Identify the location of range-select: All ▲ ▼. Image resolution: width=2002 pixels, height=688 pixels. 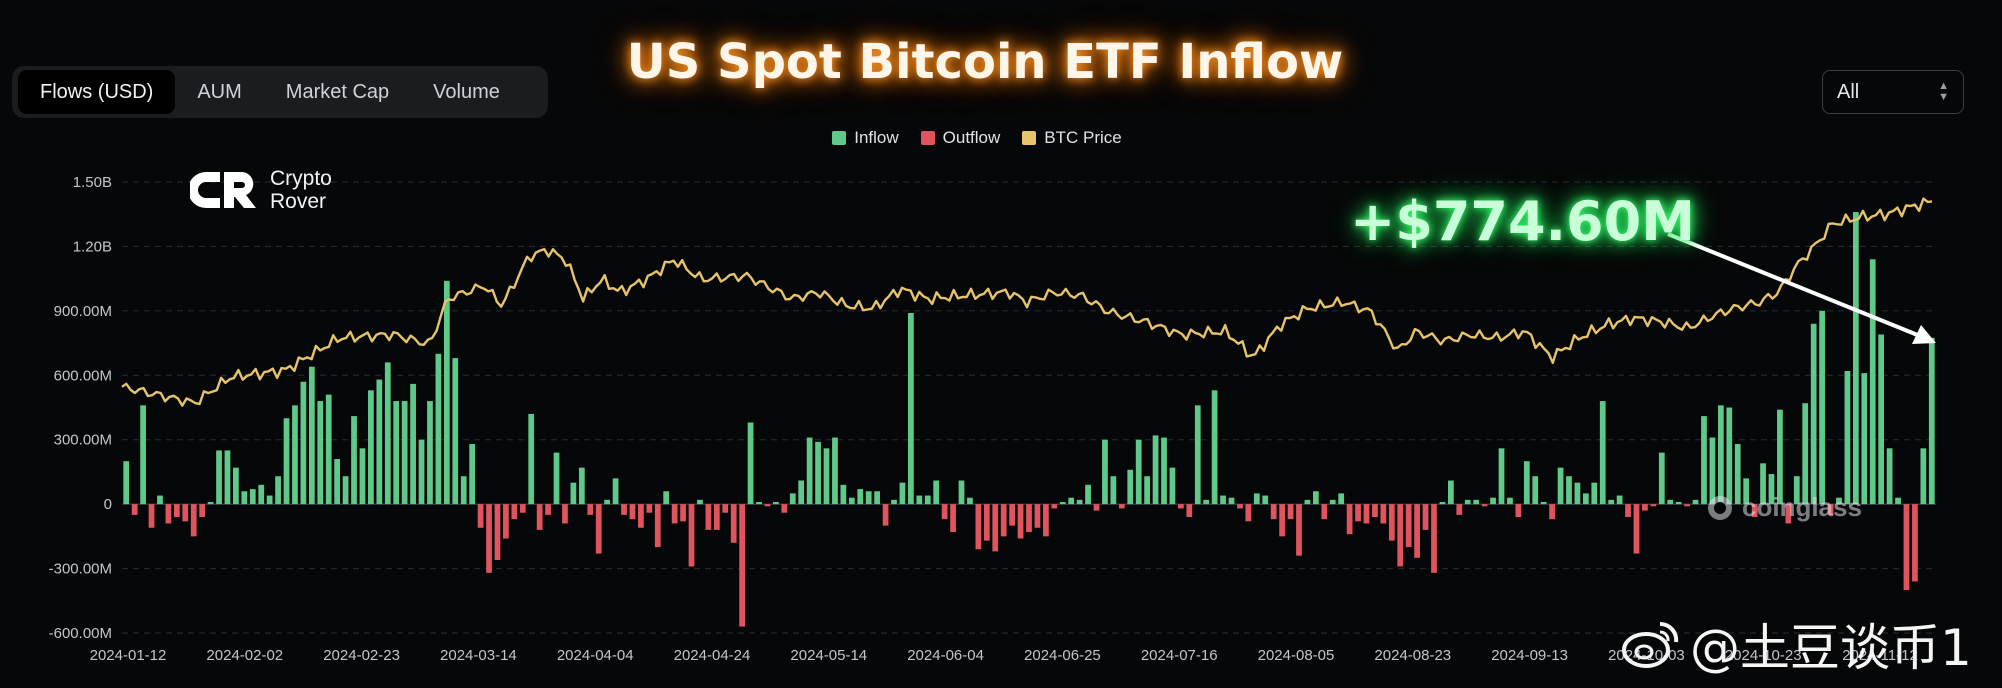
(1893, 92).